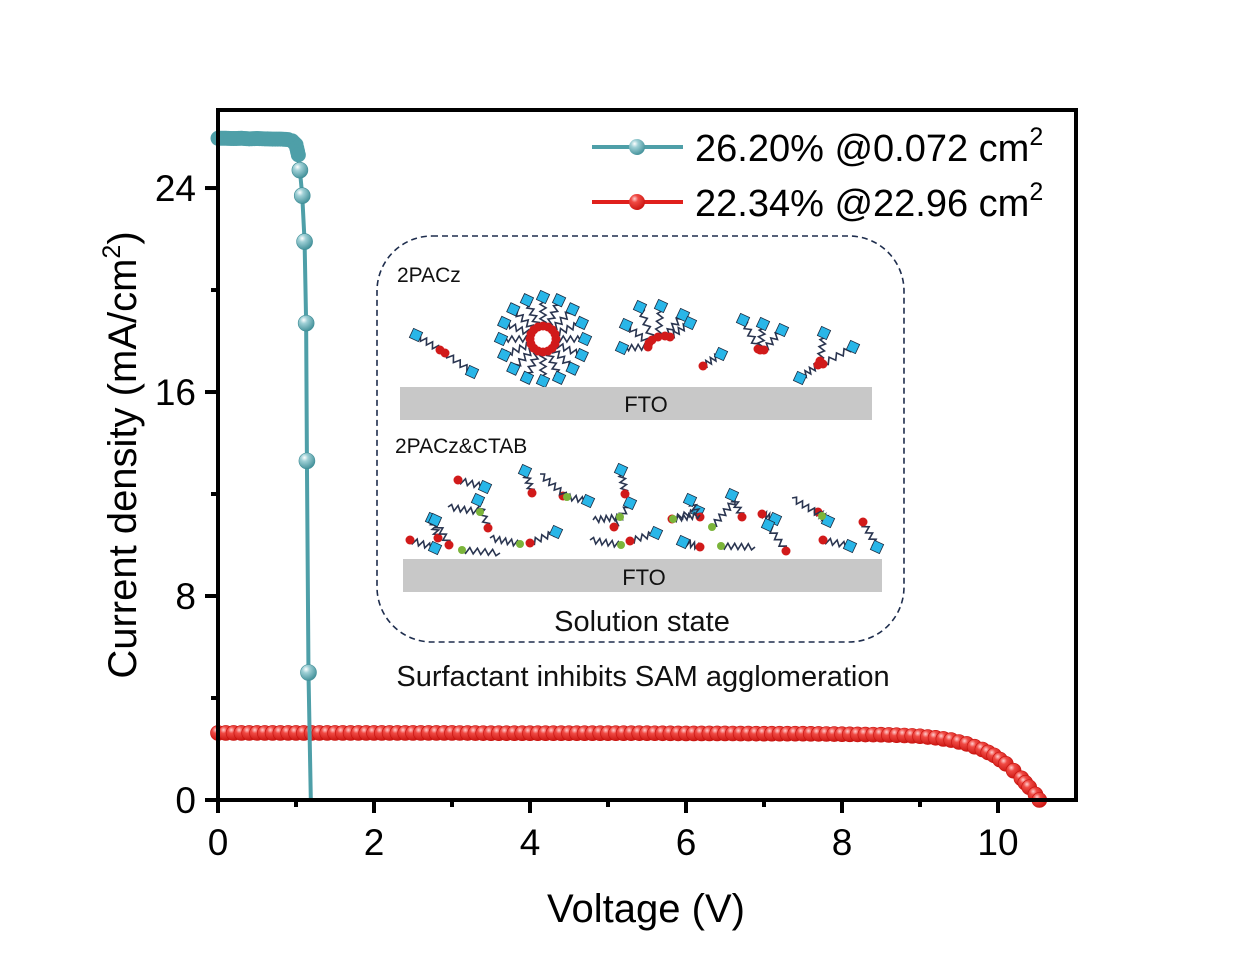 Image resolution: width=1258 pixels, height=962 pixels. What do you see at coordinates (374, 842) in the screenshot?
I see `x-tick-label-2: 2` at bounding box center [374, 842].